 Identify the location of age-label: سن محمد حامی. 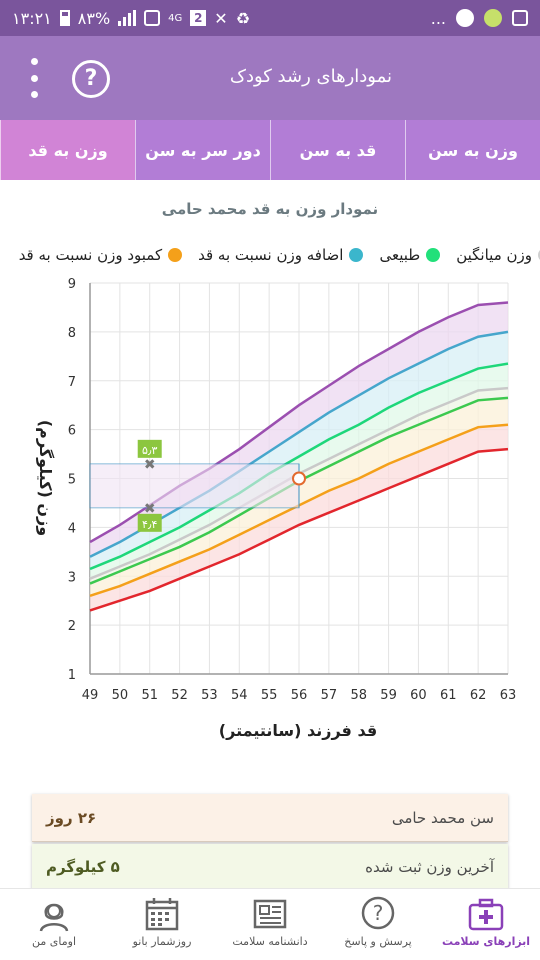
(442, 817).